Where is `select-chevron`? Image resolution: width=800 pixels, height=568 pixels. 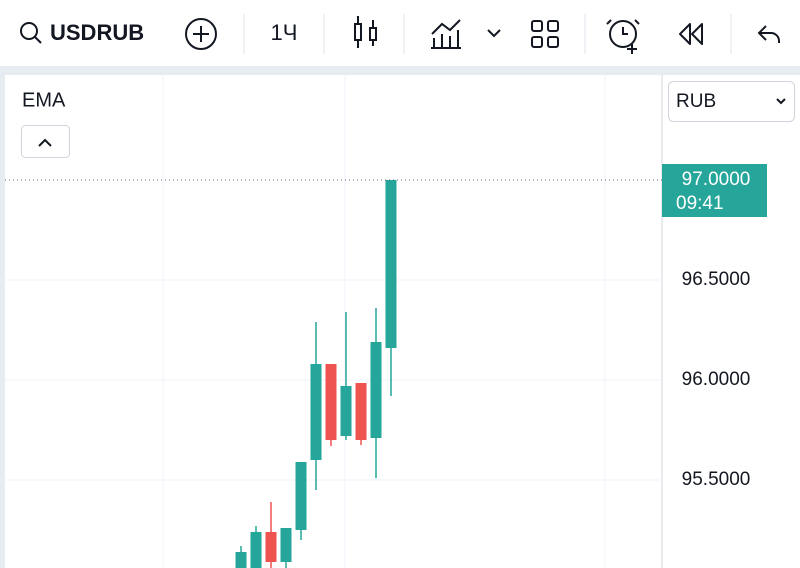 select-chevron is located at coordinates (781, 101).